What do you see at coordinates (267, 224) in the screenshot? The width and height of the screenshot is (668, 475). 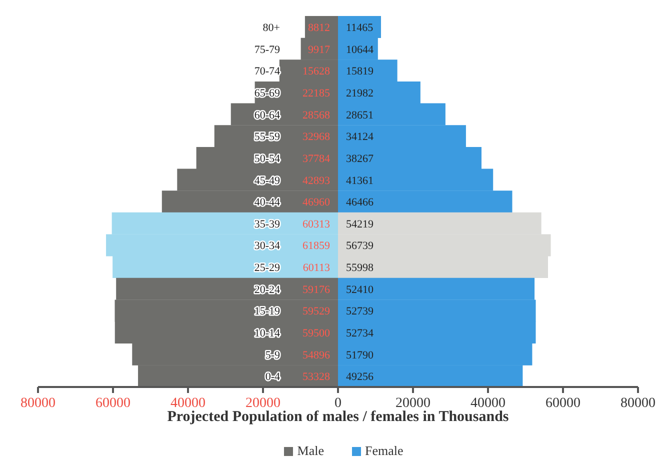 I see `y-tick-label: 35-39` at bounding box center [267, 224].